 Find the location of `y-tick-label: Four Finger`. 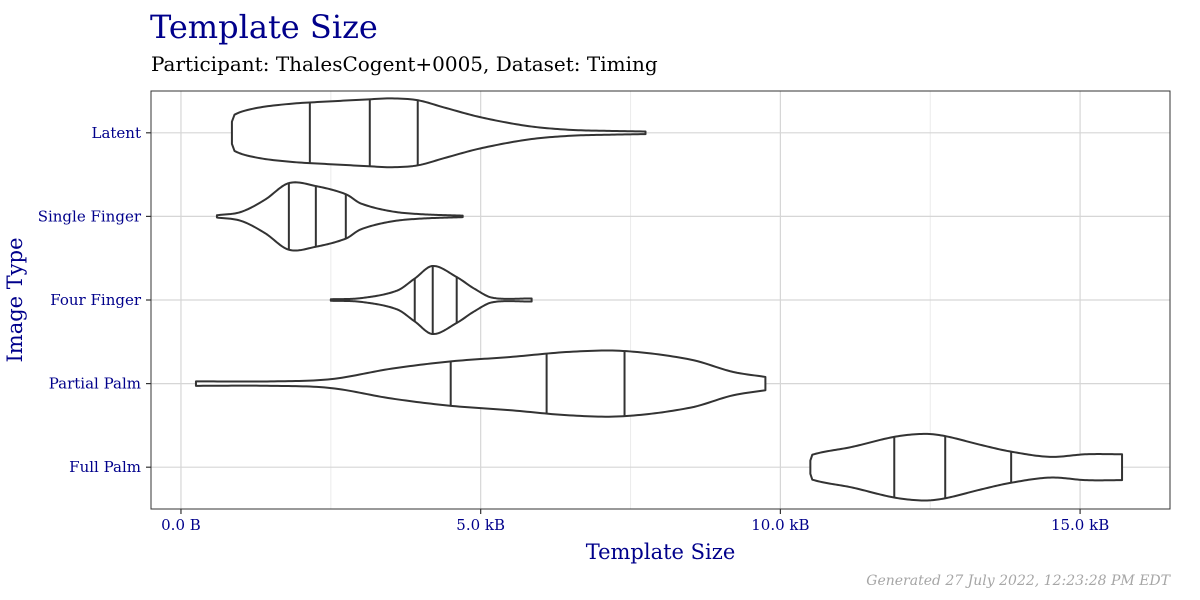

y-tick-label: Four Finger is located at coordinates (96, 300).